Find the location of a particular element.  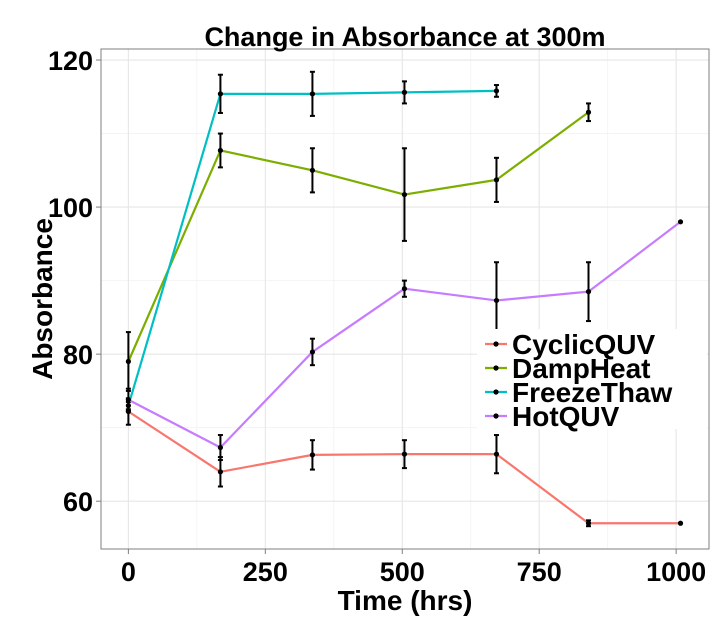

y-tick-label: 120 is located at coordinates (70, 61).